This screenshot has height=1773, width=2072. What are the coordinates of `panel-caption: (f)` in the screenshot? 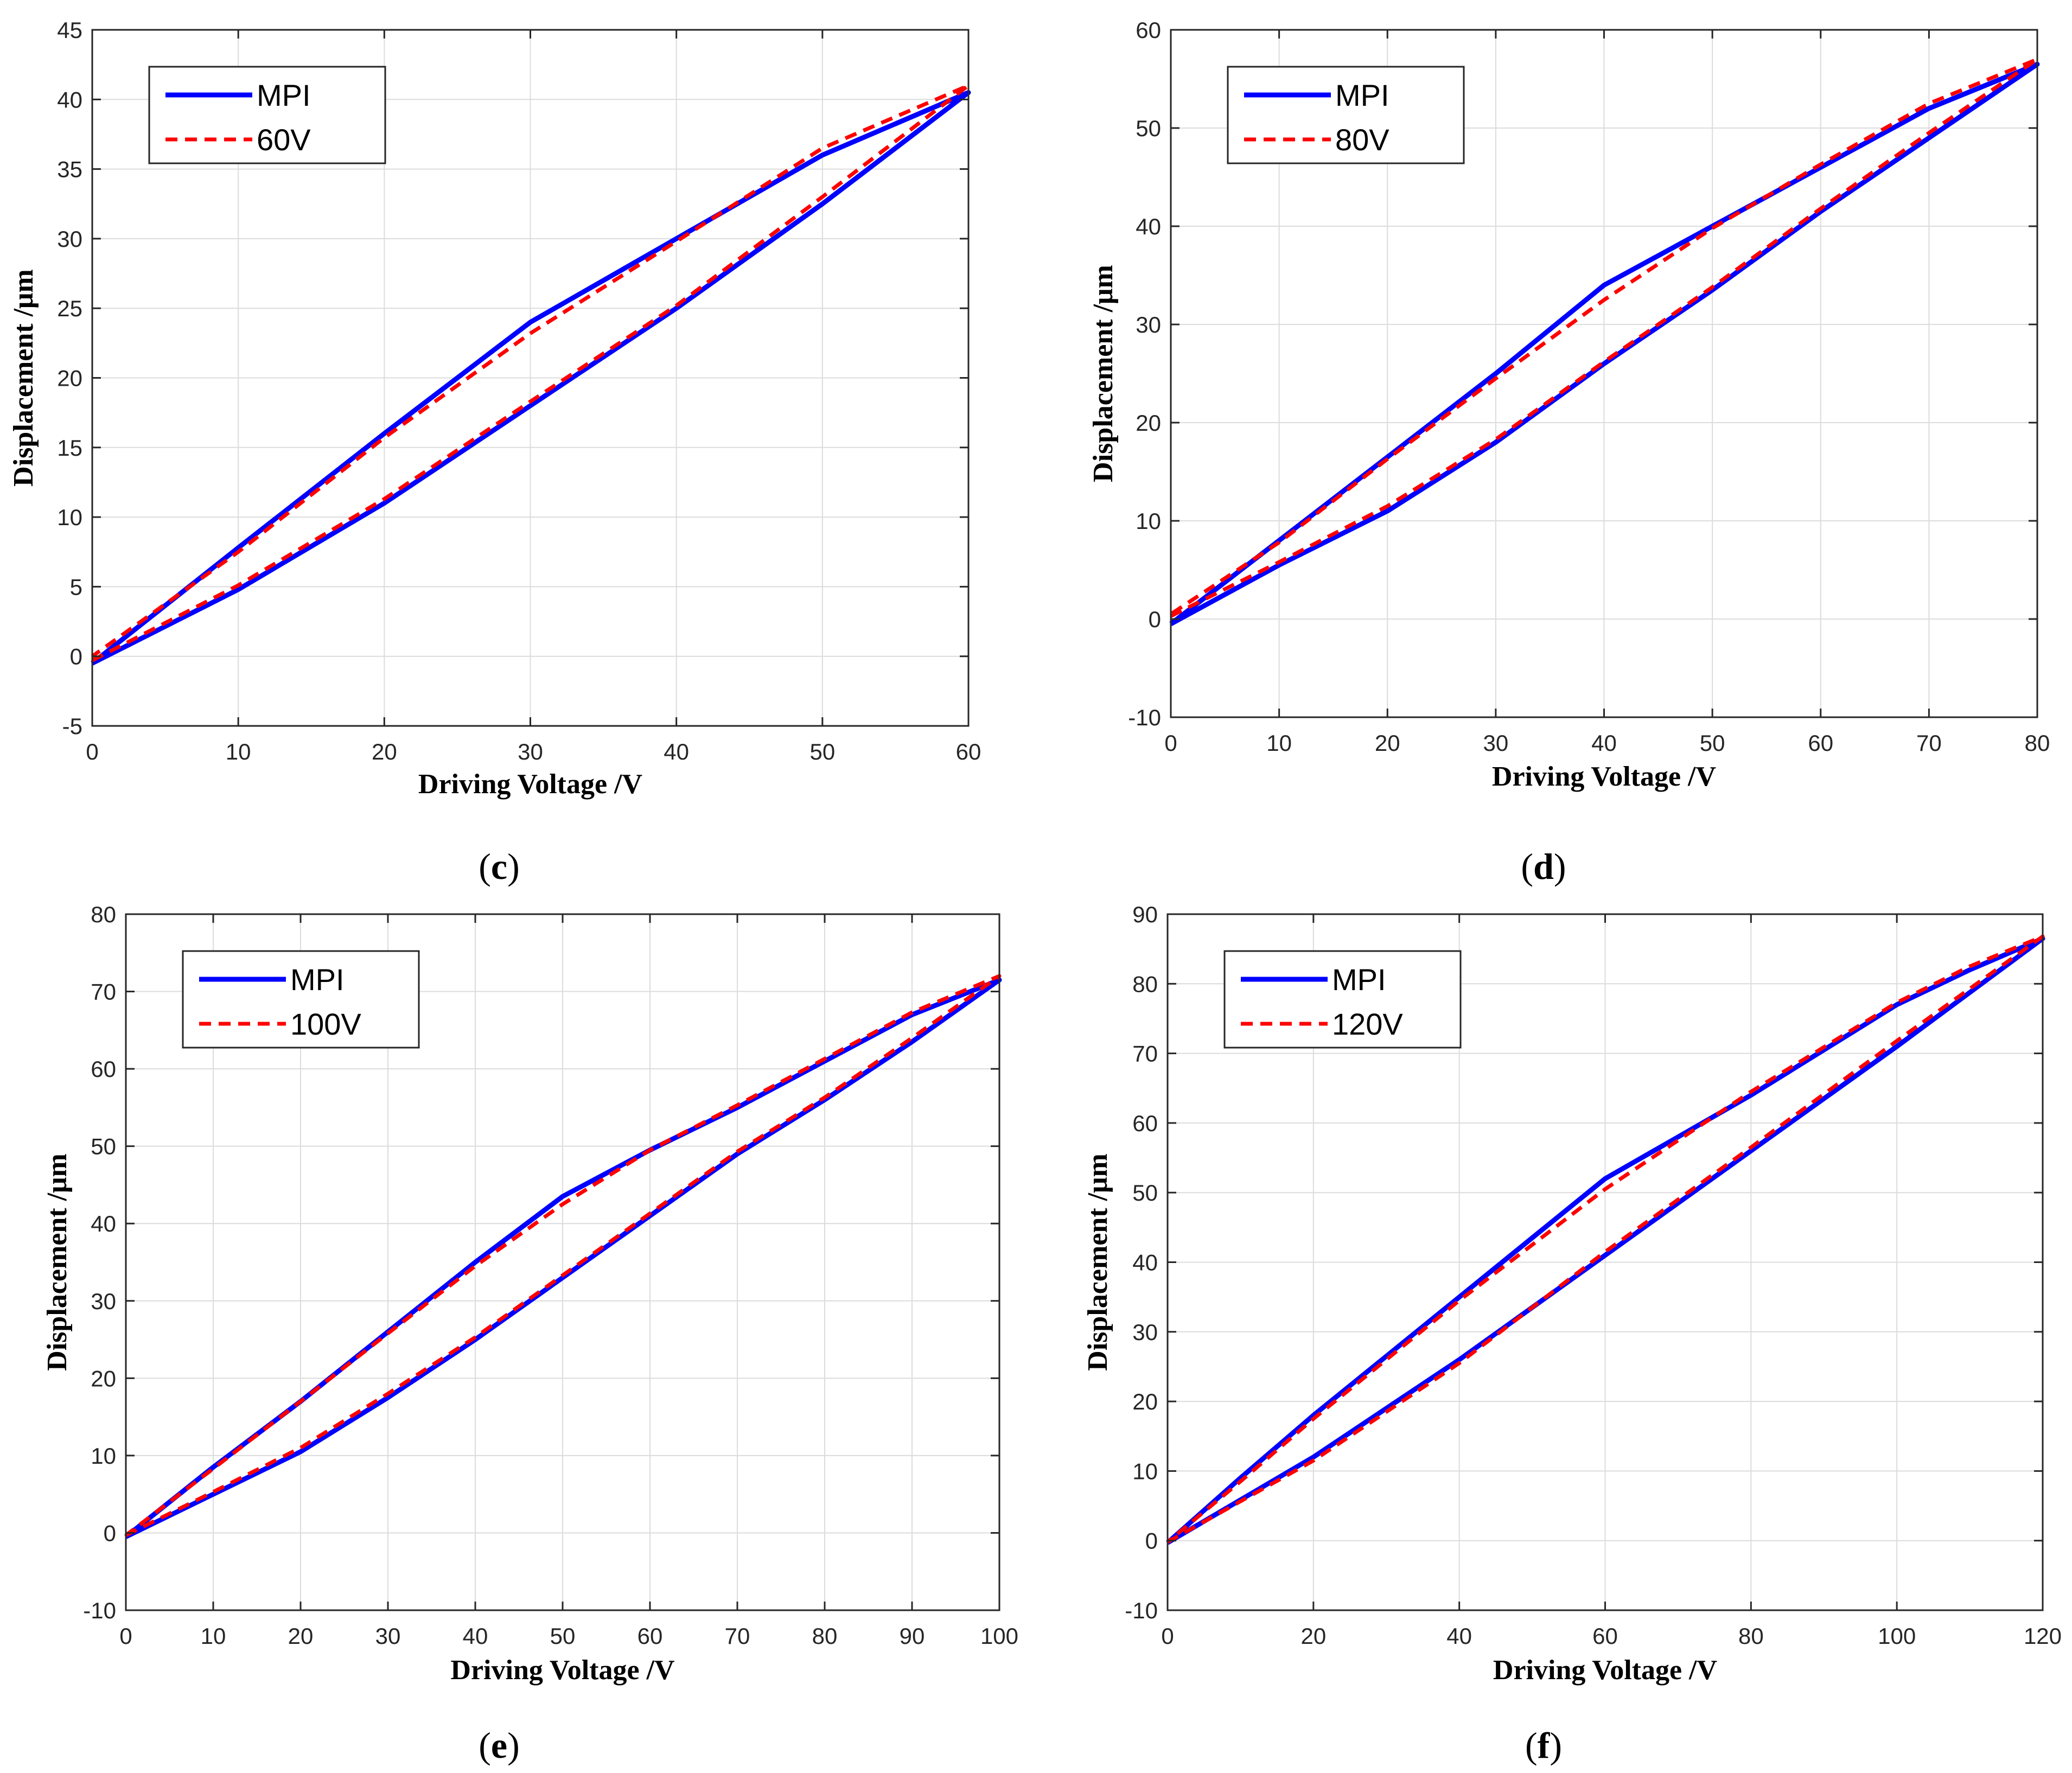 It's located at (1543, 1745).